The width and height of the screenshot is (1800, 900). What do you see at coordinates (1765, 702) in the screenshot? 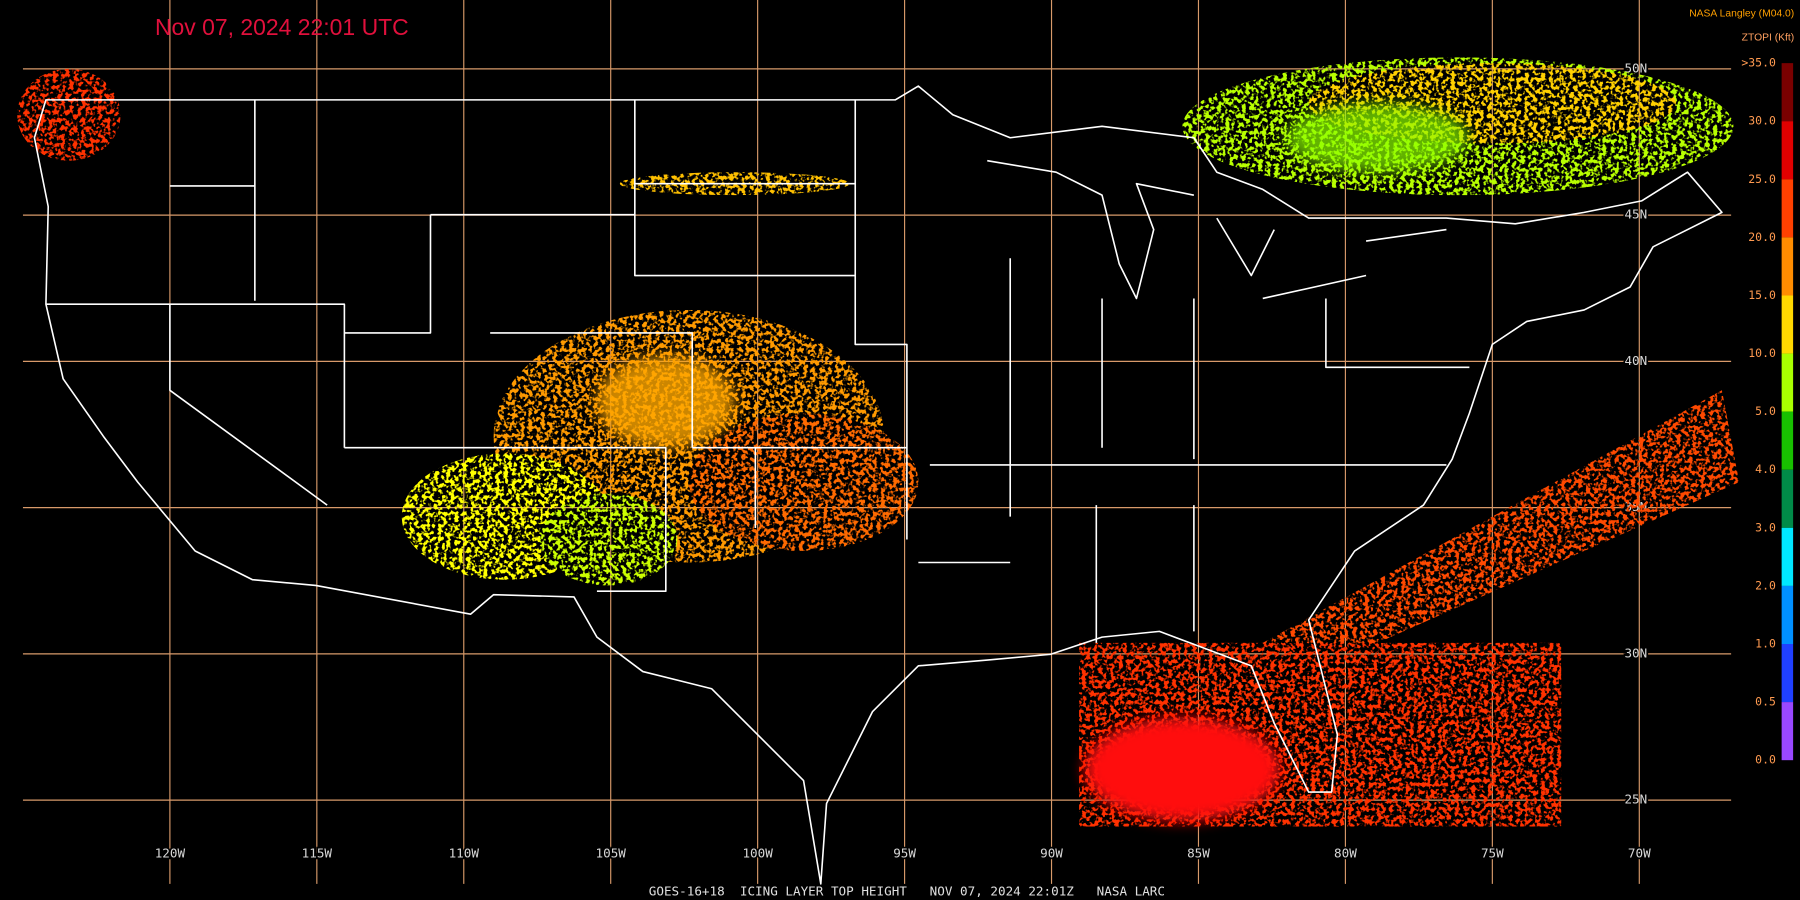
I see `colorbar-label: 0.5` at bounding box center [1765, 702].